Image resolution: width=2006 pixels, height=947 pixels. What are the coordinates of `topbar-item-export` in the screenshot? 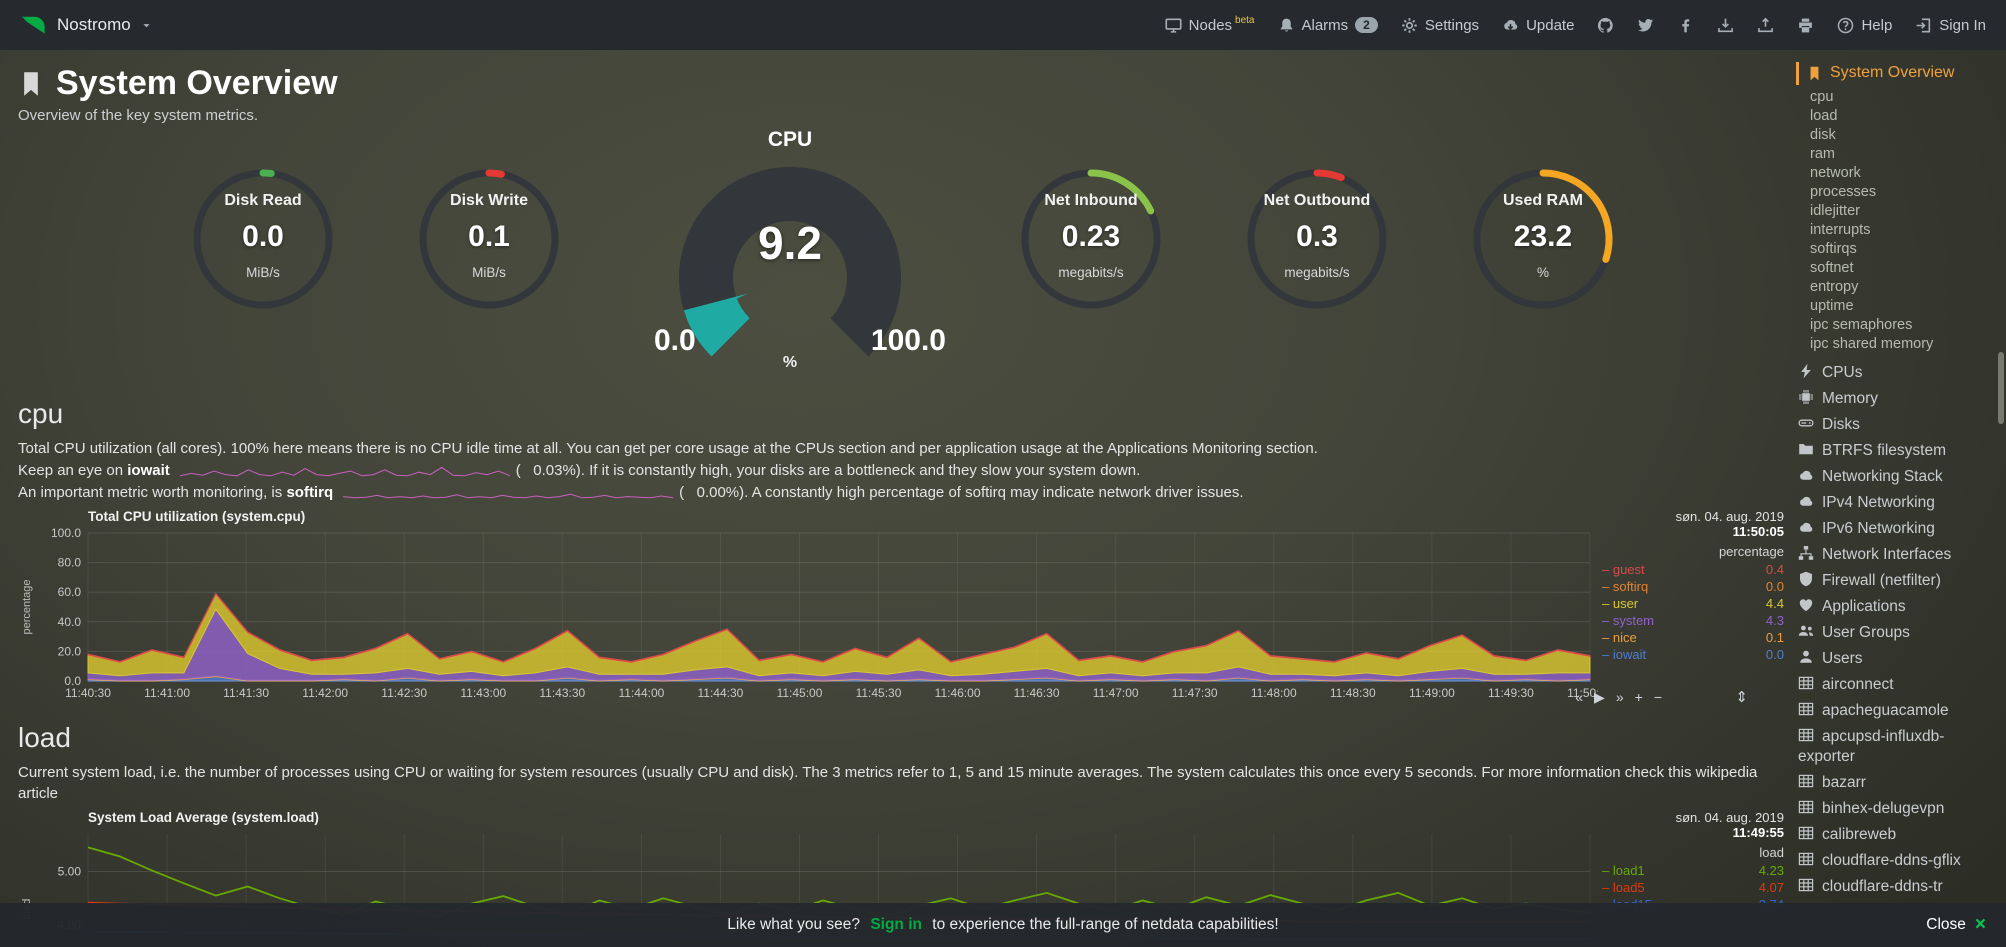 It's located at (1765, 25).